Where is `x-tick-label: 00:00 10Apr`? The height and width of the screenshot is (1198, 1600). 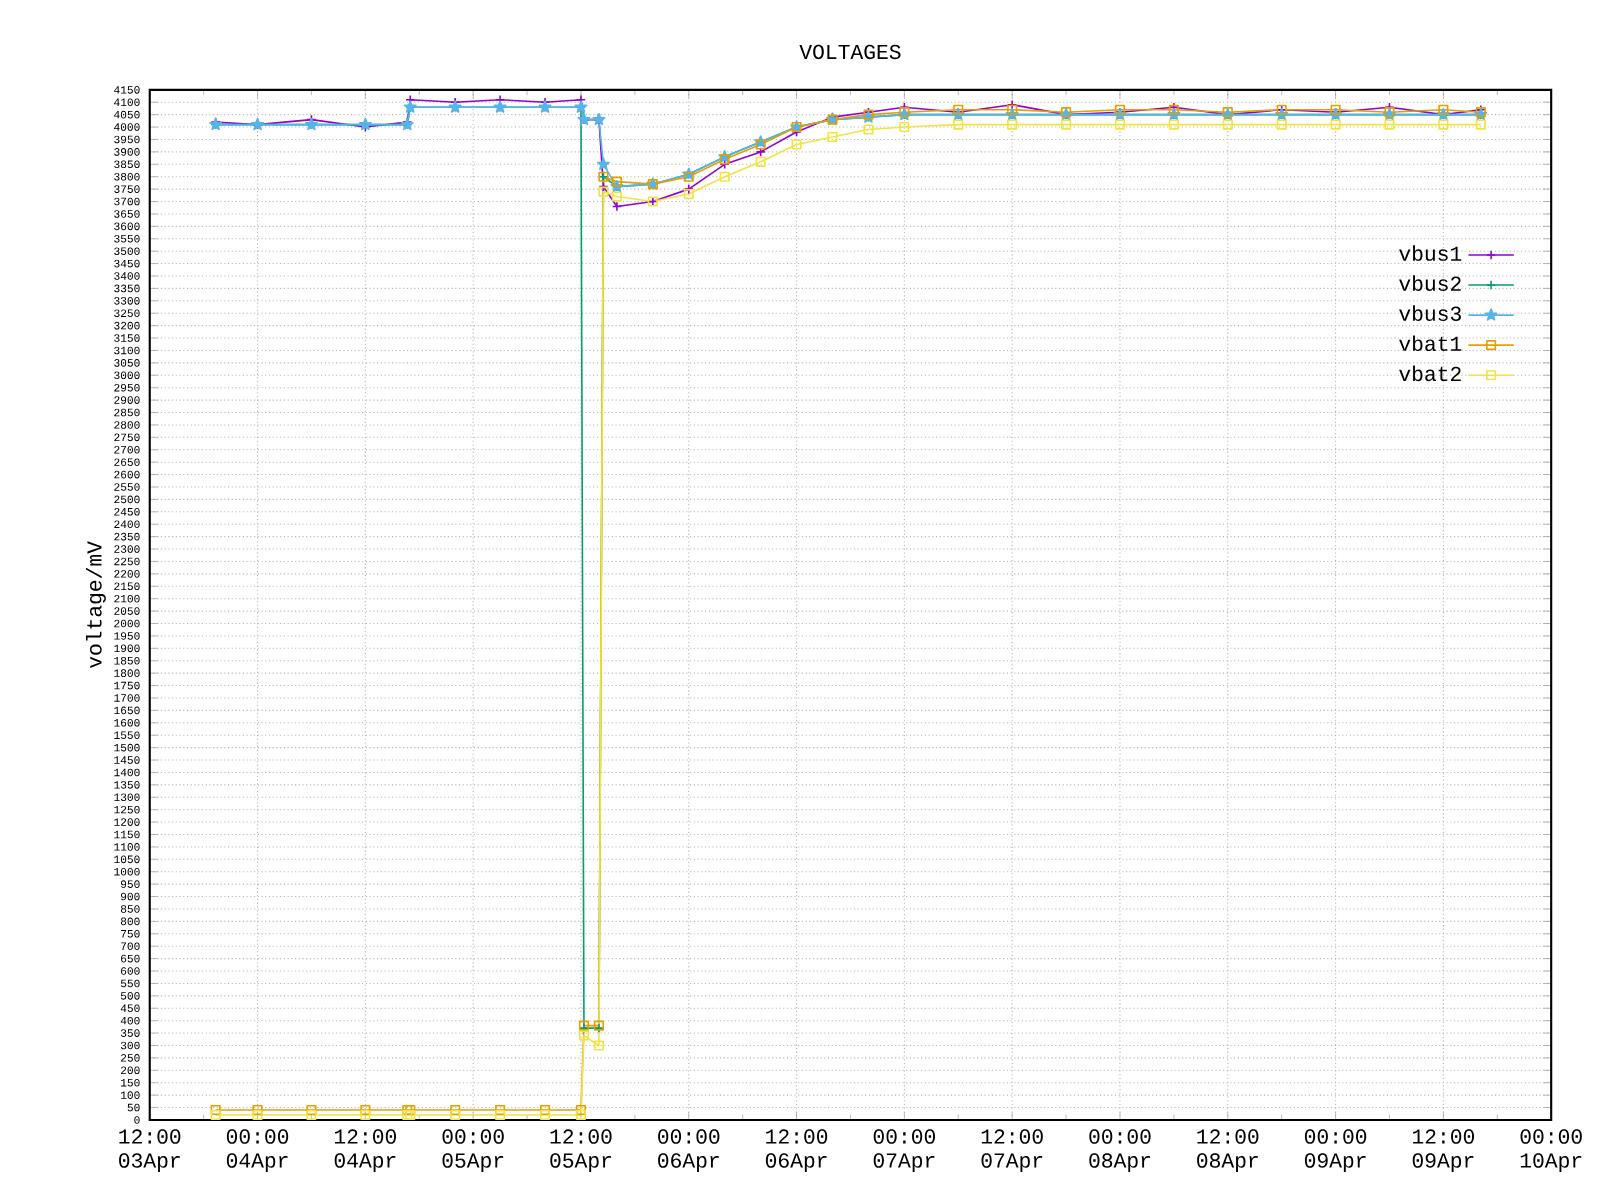 x-tick-label: 00:00 10Apr is located at coordinates (1551, 1151).